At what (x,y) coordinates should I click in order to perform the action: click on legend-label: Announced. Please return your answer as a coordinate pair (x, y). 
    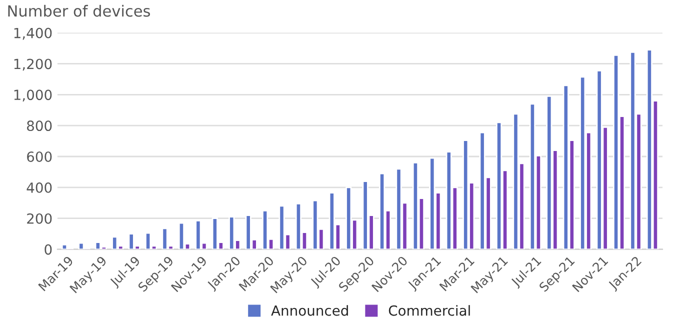
    Looking at the image, I should click on (309, 310).